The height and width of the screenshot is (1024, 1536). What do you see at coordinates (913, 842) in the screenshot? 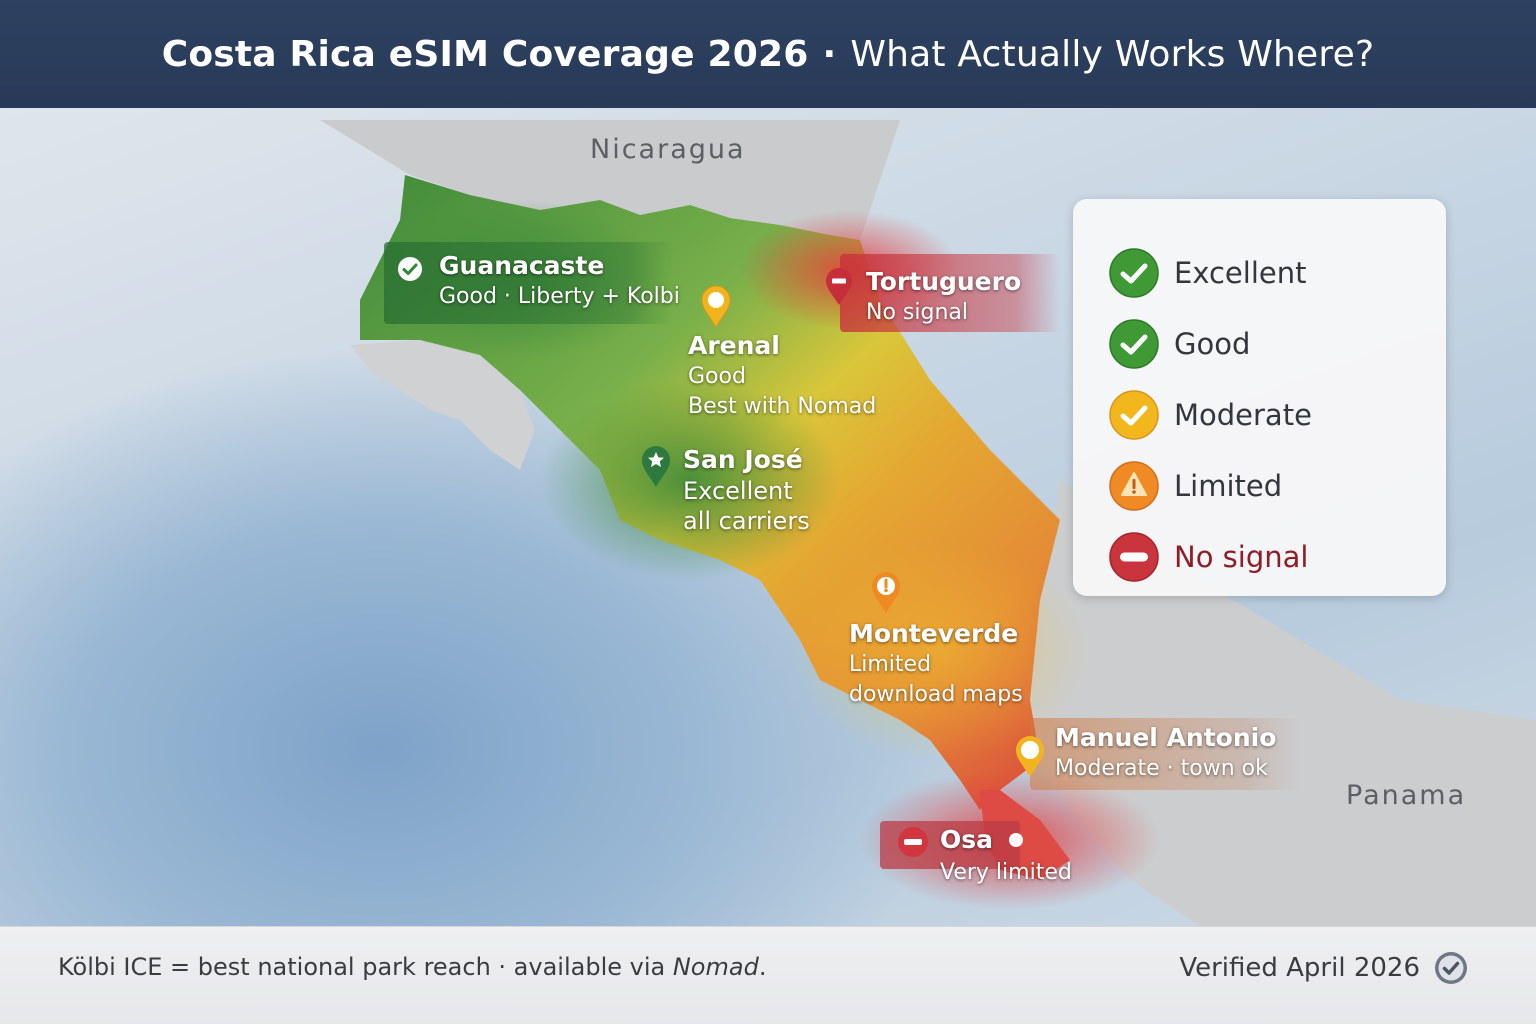
I see `no-entry-icon` at bounding box center [913, 842].